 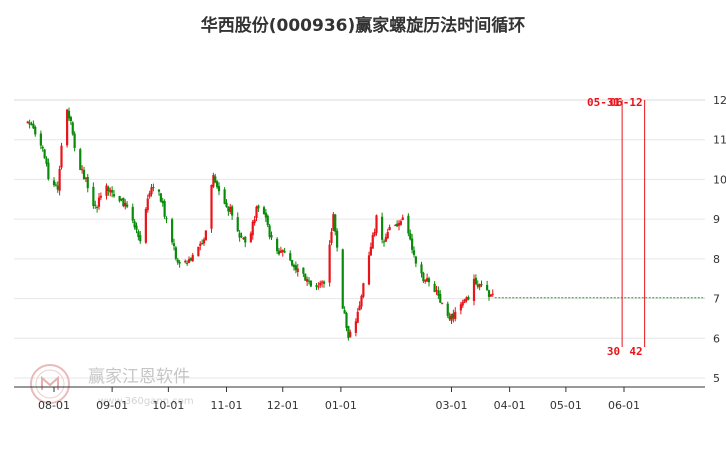 I want to click on cycle-marker-date: 06-12, so click(x=626, y=102).